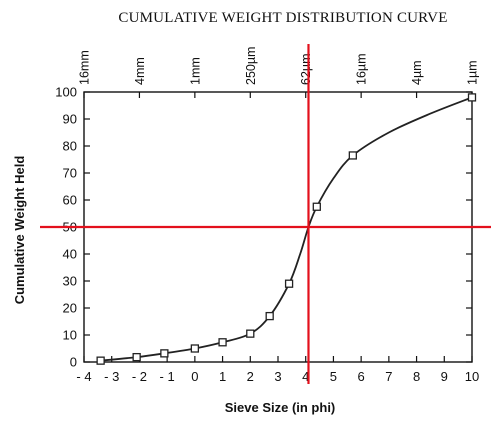 This screenshot has height=424, width=493. I want to click on top-tick-label: 250µm, so click(251, 66).